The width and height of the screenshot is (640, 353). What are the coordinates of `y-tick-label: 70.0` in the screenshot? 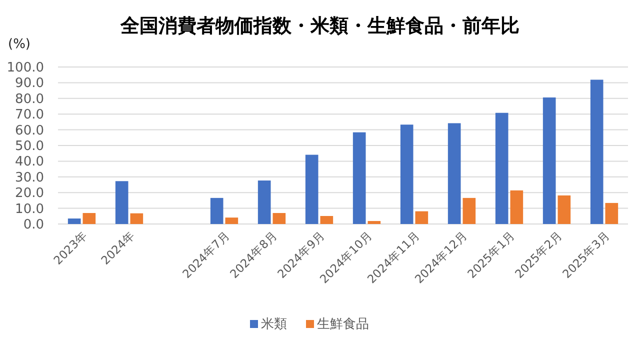 It's located at (29, 115).